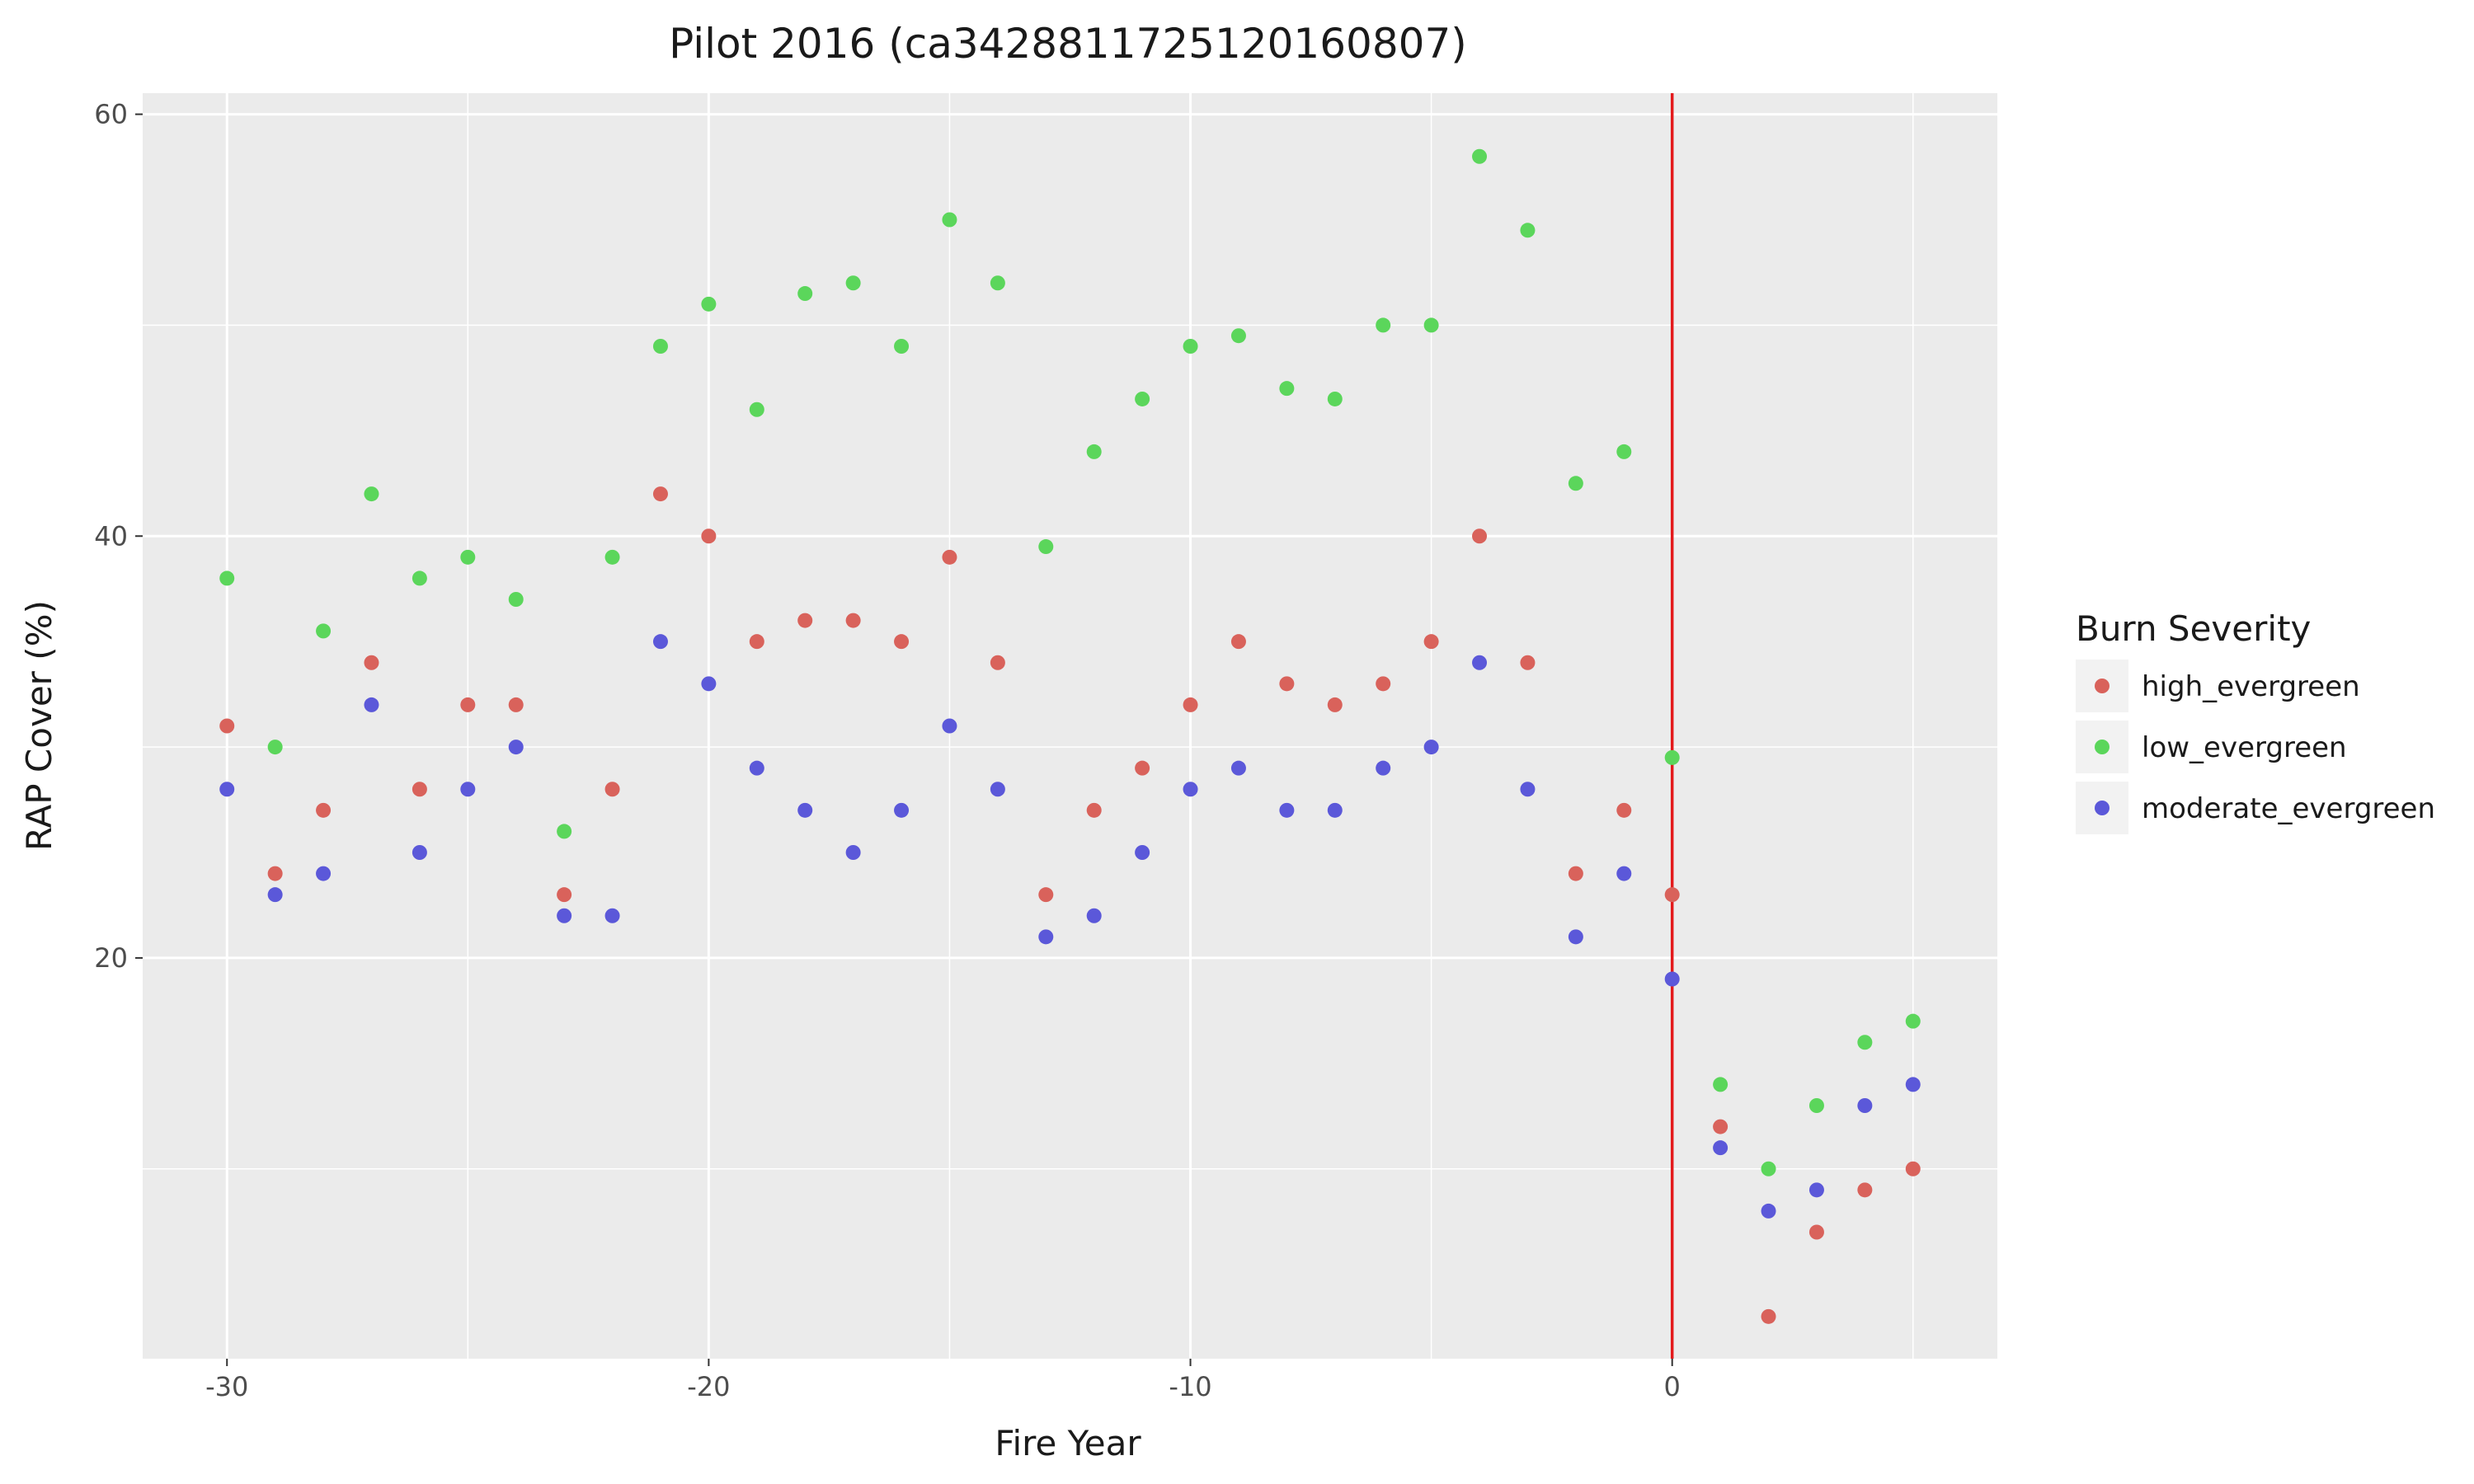 This screenshot has width=2474, height=1484. I want to click on legend-label: high_evergreen, so click(2251, 686).